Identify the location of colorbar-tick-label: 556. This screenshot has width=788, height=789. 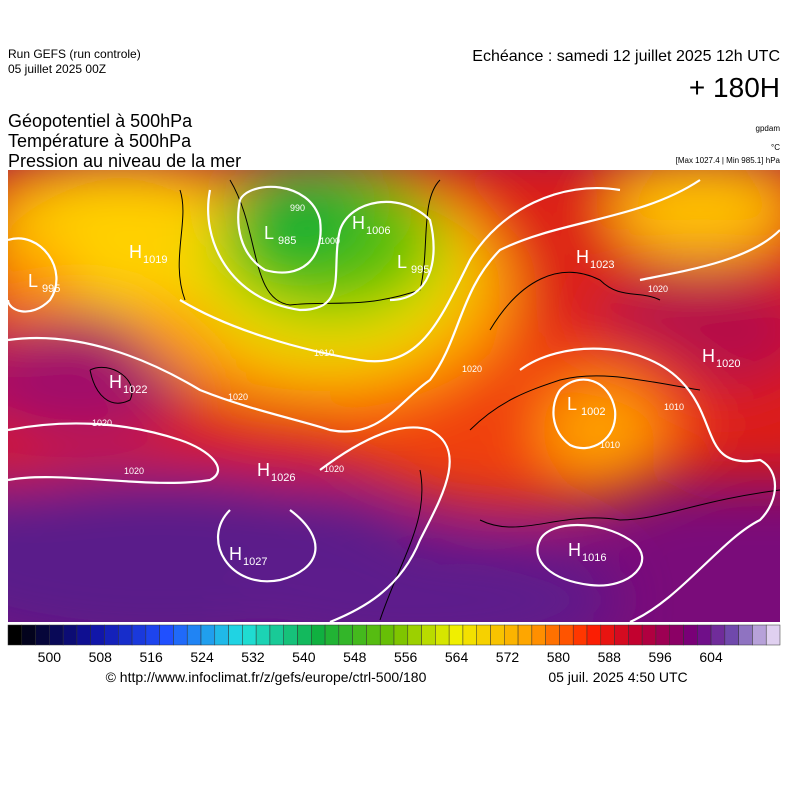
(406, 657).